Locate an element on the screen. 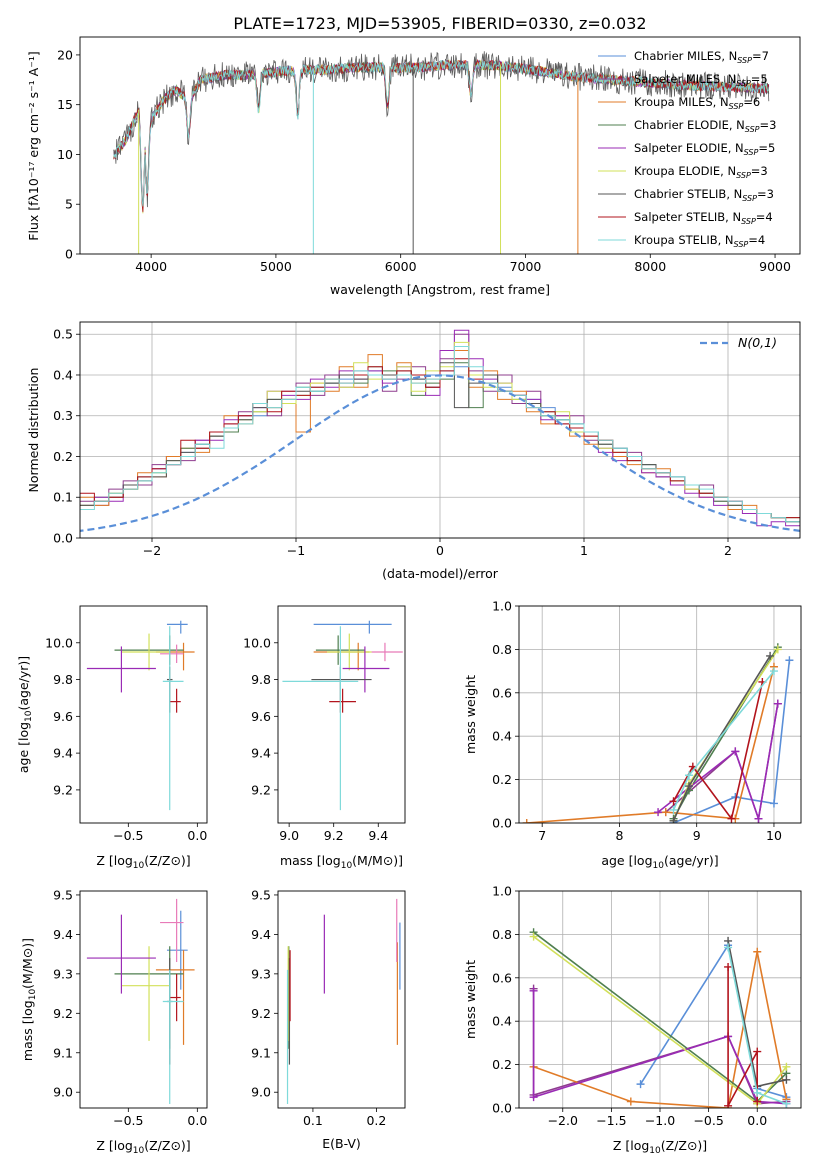 This screenshot has height=1170, width=819. legend-label-2: Kroupa MILES, NSSP=6 is located at coordinates (697, 103).